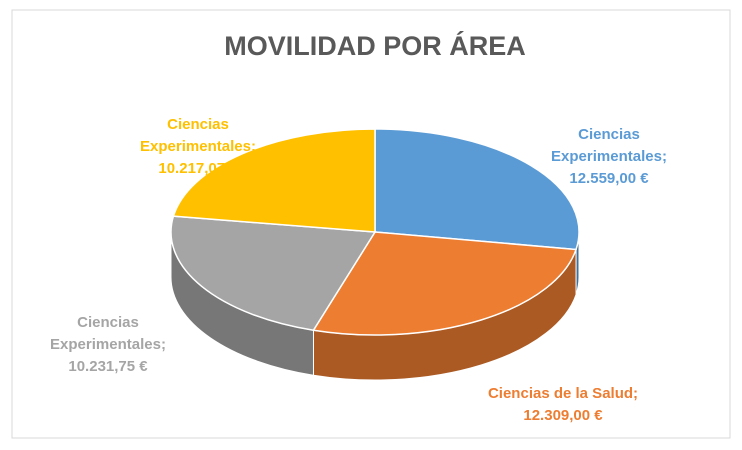  I want to click on label-category: Ciencias de la Salud, so click(560, 393).